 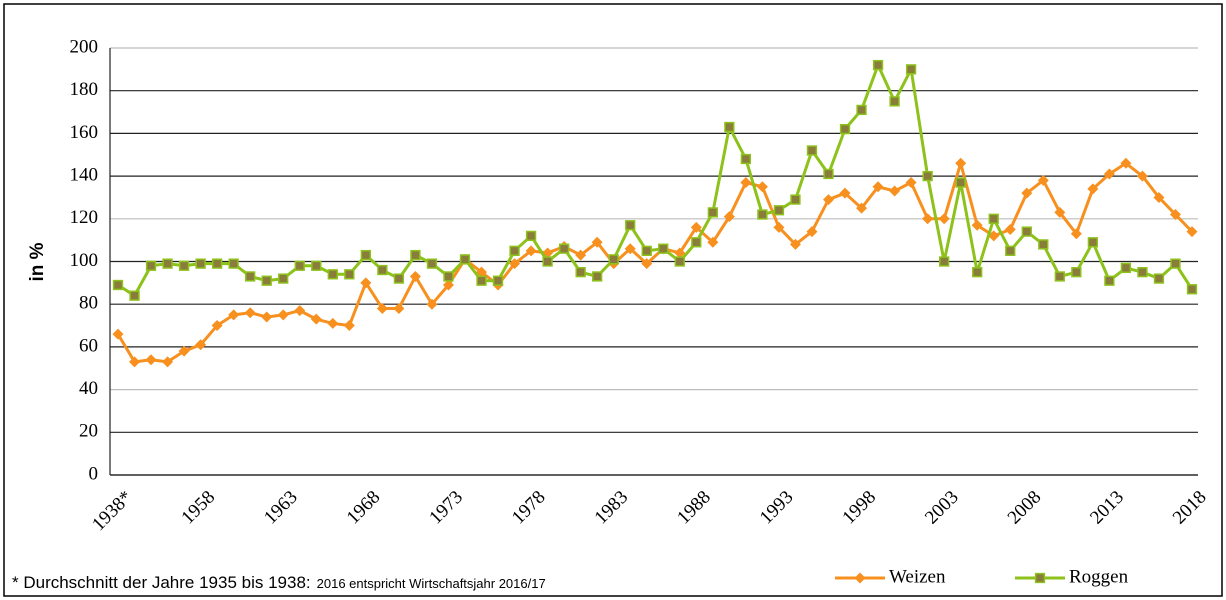 What do you see at coordinates (777, 508) in the screenshot?
I see `x-tick-label: 1993` at bounding box center [777, 508].